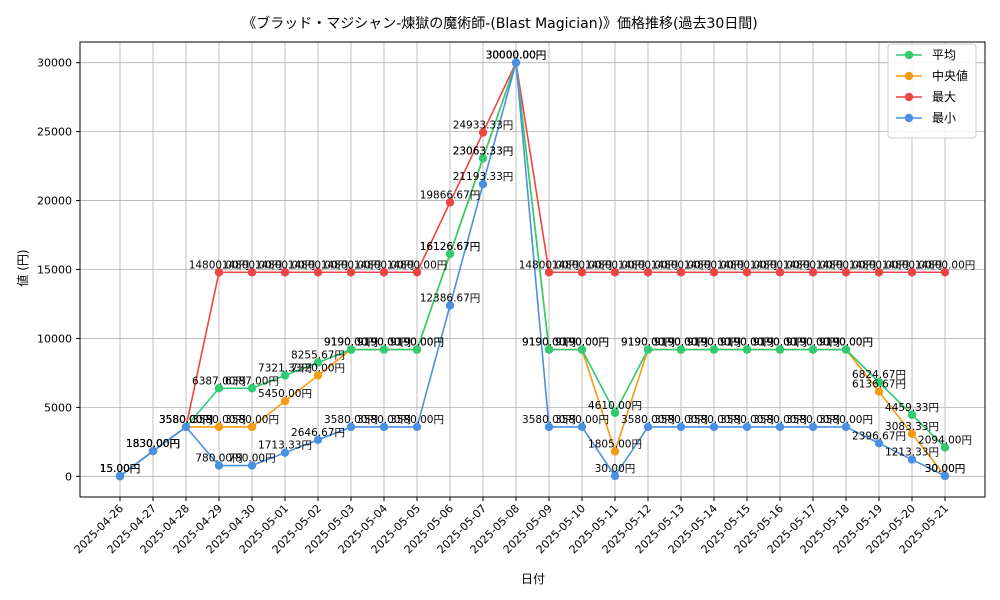  Describe the element at coordinates (944, 55) in the screenshot. I see `legend-label-0: 平均` at that location.